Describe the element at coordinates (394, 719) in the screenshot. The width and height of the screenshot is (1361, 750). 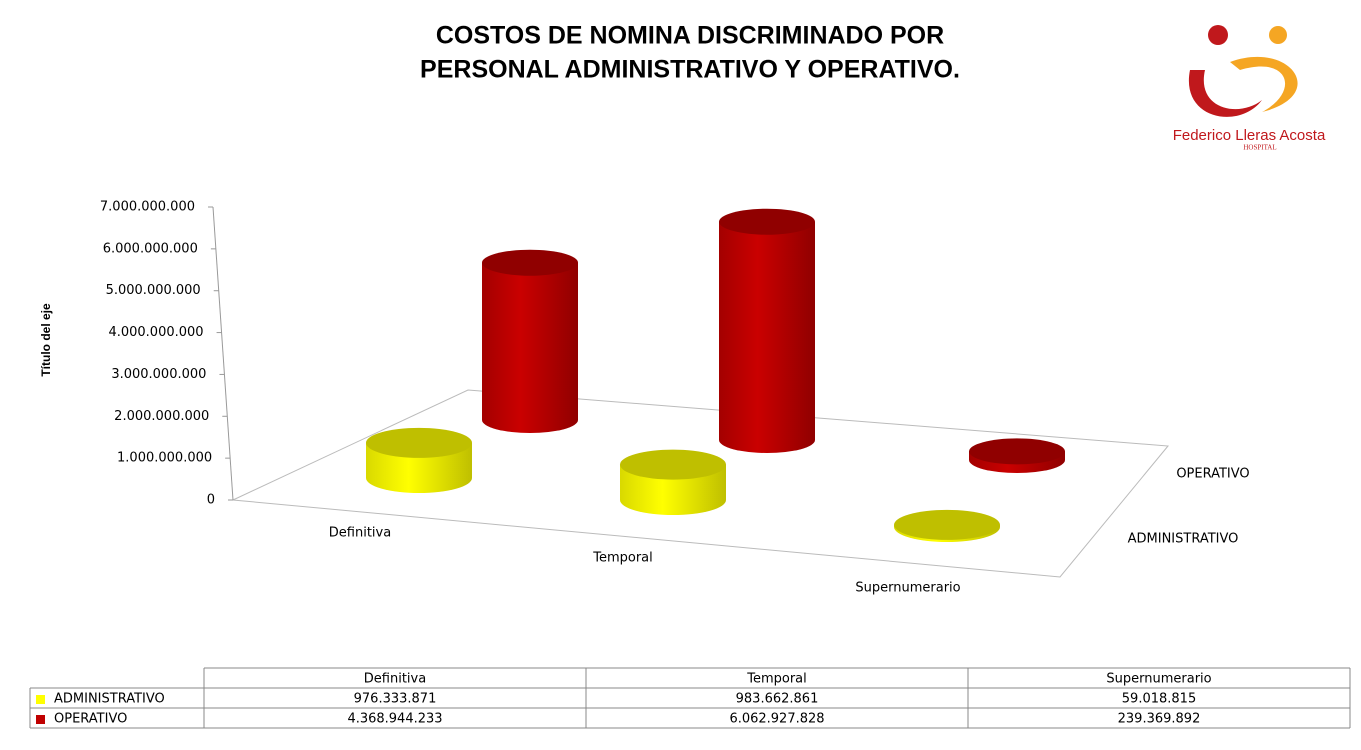
I see `table-cell: 4.368.944.233` at that location.